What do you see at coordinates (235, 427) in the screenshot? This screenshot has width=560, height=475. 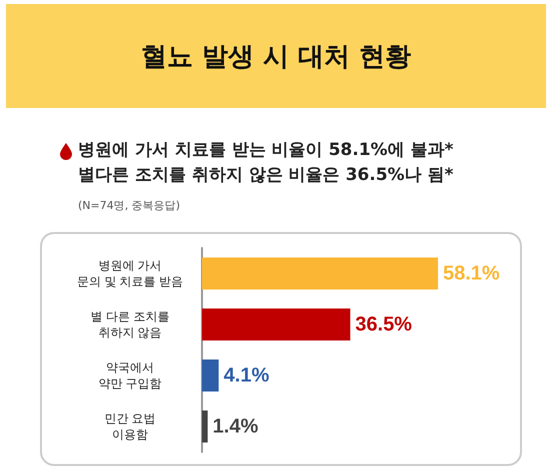 I see `data-label: 1.4%` at bounding box center [235, 427].